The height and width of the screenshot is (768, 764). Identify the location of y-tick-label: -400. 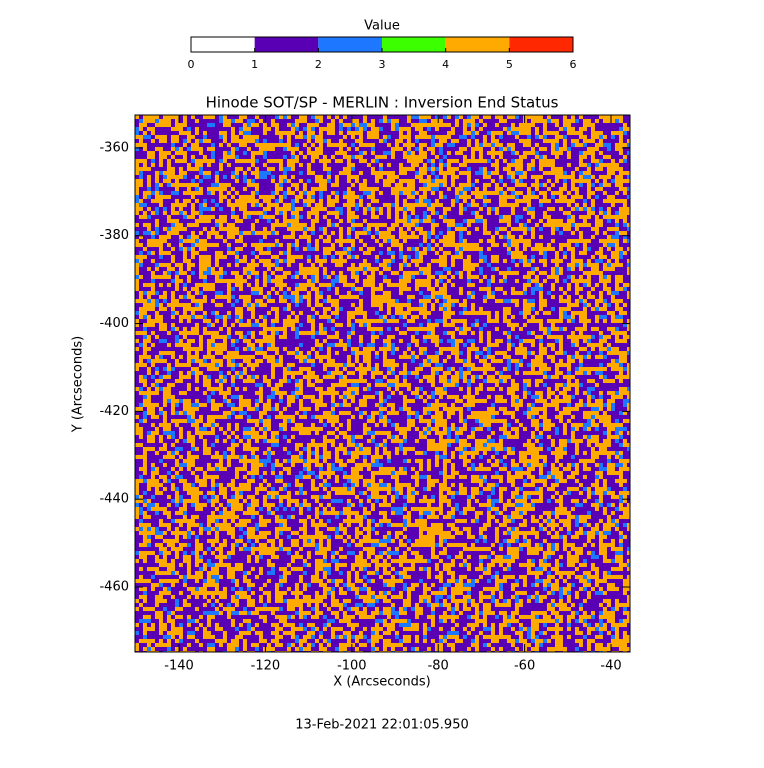
(114, 323).